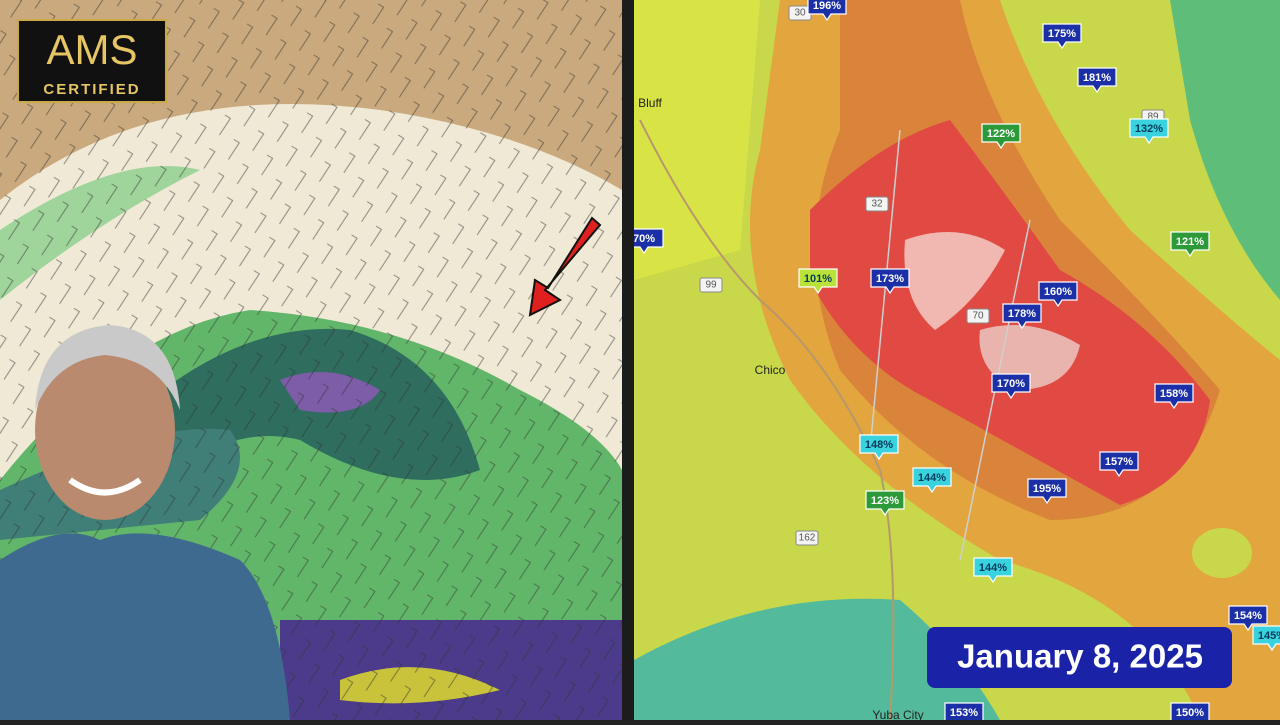 Image resolution: width=1280 pixels, height=725 pixels. Describe the element at coordinates (885, 501) in the screenshot. I see `marker-label: 123%` at that location.